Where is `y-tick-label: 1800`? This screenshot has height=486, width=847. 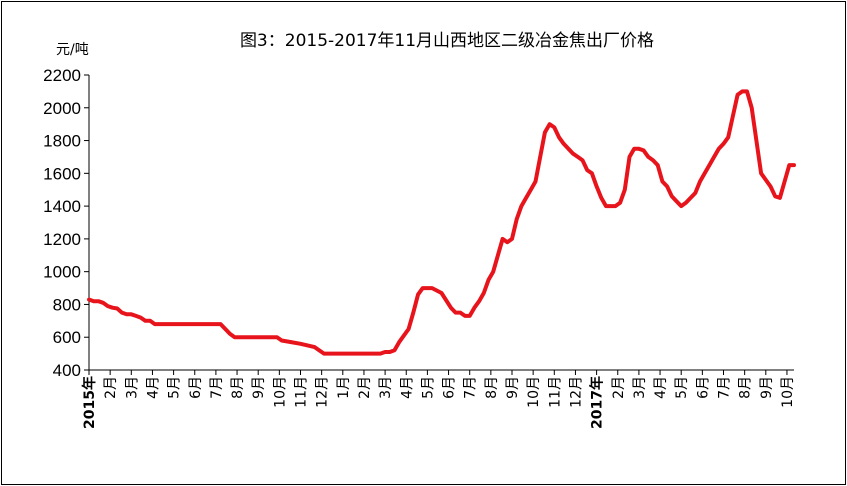
y-tick-label: 1800 is located at coordinates (62, 141).